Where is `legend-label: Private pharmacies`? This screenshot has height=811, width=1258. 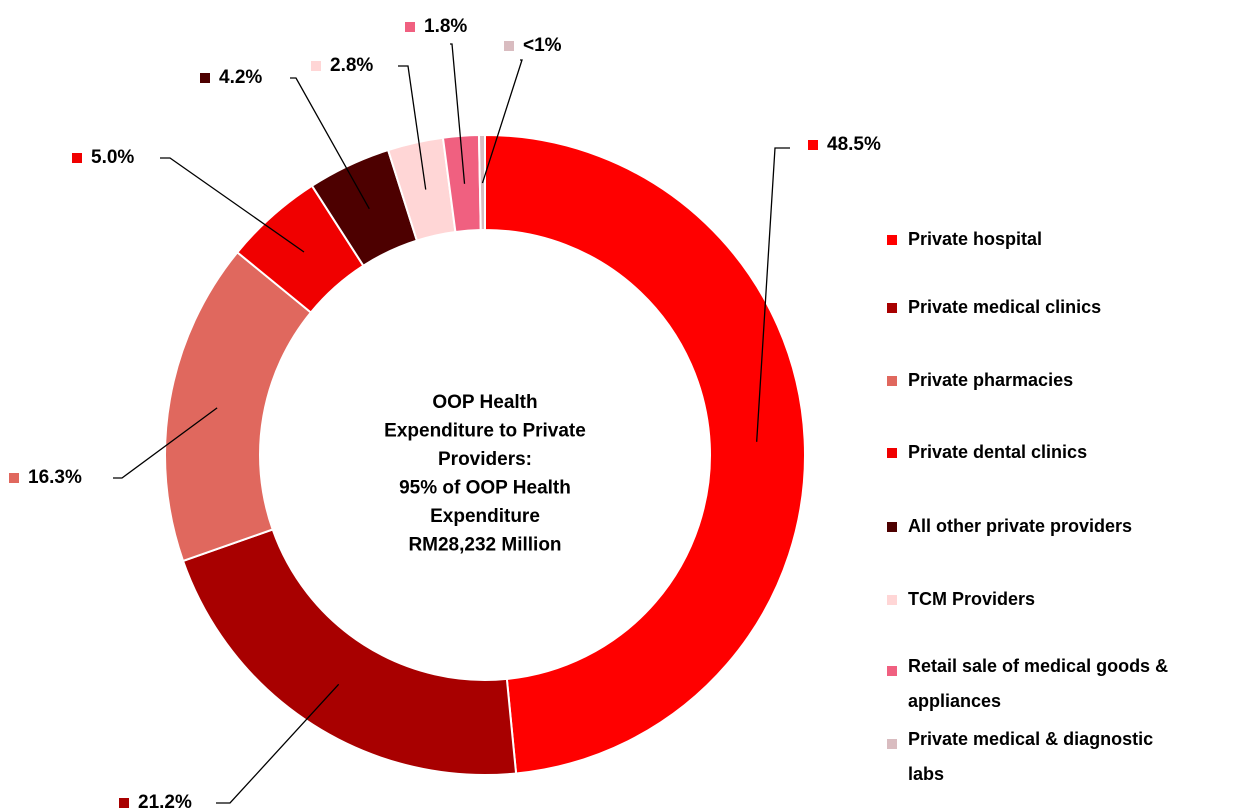 legend-label: Private pharmacies is located at coordinates (990, 380).